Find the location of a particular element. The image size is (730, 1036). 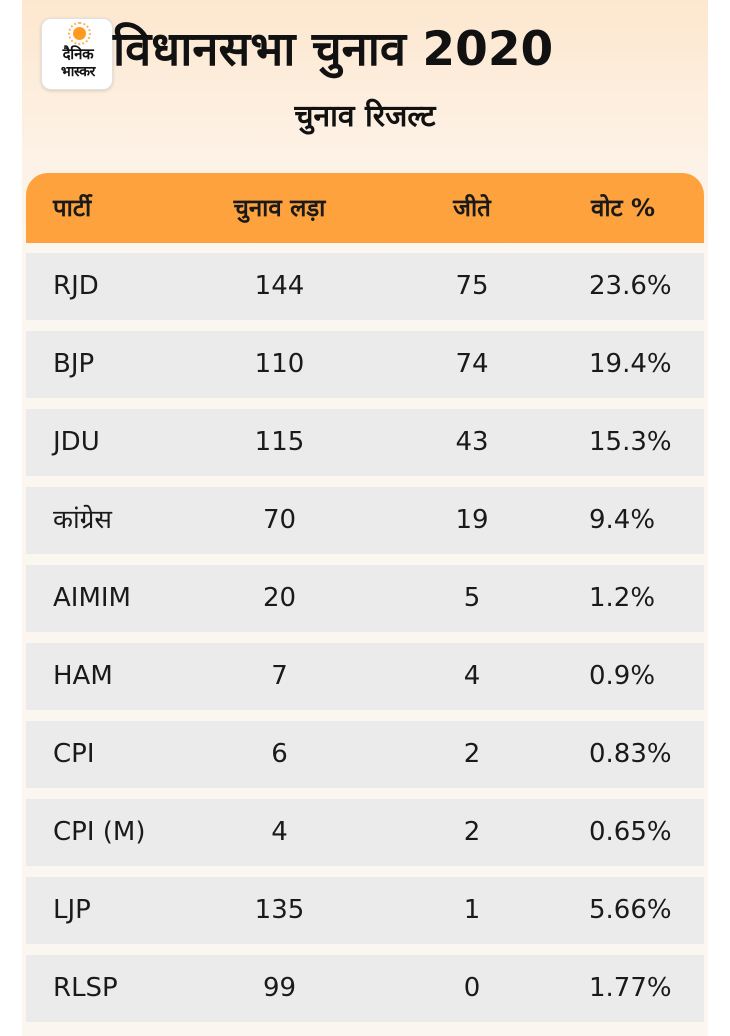

cell-won: 43 is located at coordinates (472, 442).